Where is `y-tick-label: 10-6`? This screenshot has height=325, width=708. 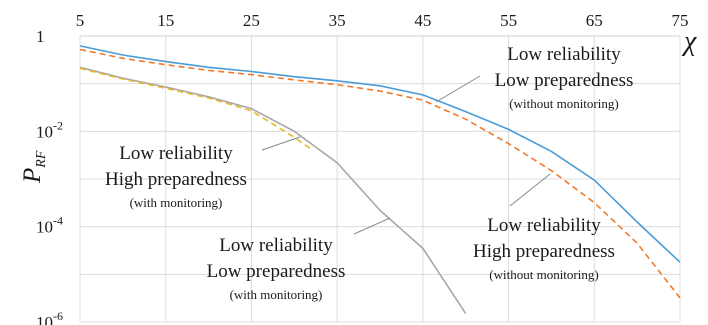 y-tick-label: 10-6 is located at coordinates (49, 317).